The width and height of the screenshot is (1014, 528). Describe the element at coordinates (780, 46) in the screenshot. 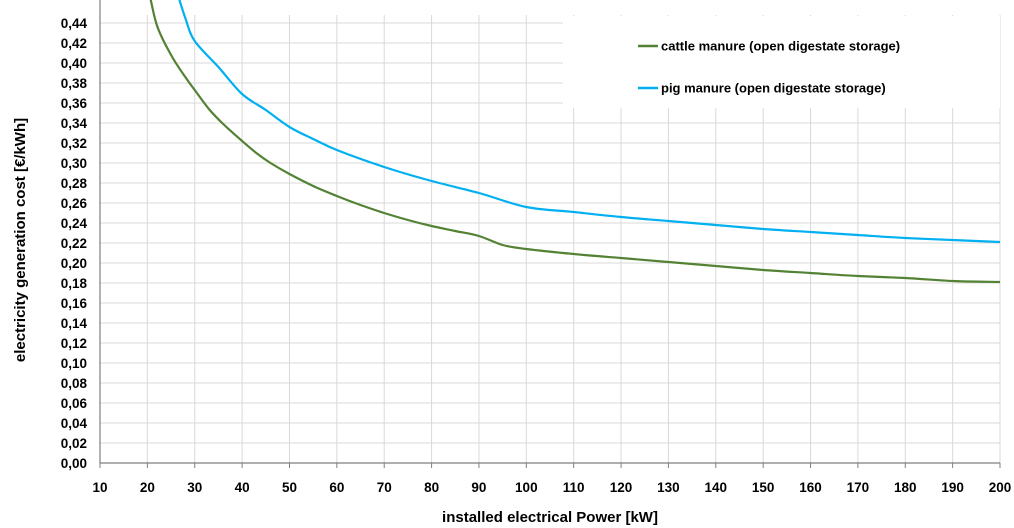

I see `legend-label-0: cattle manure (open digestate storage)` at that location.